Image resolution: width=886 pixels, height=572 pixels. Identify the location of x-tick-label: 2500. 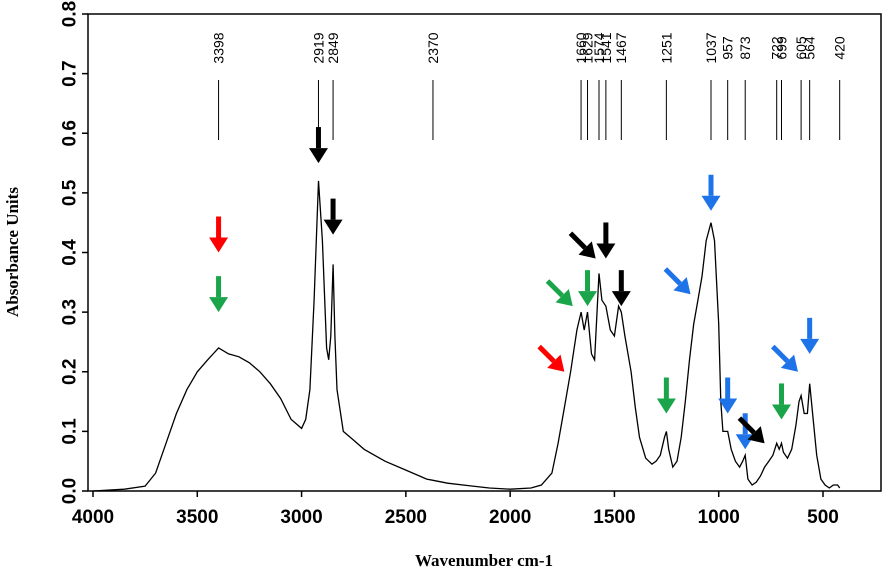
(406, 517).